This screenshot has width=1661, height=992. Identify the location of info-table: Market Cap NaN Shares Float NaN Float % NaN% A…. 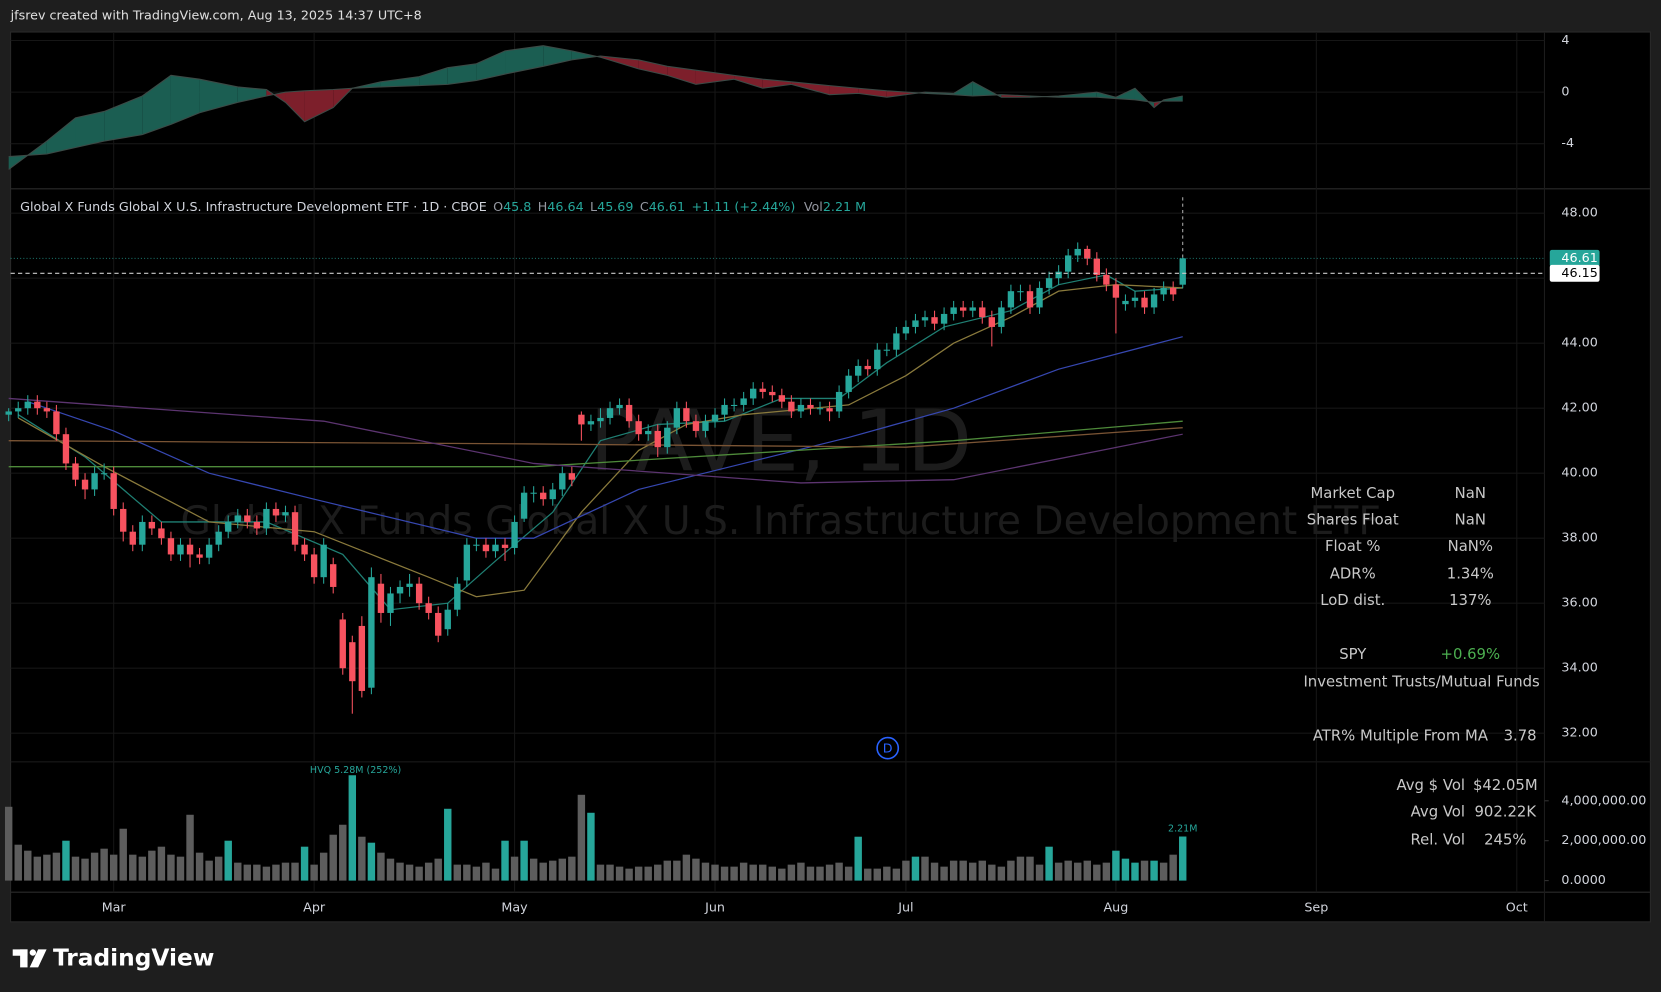
(1421, 666).